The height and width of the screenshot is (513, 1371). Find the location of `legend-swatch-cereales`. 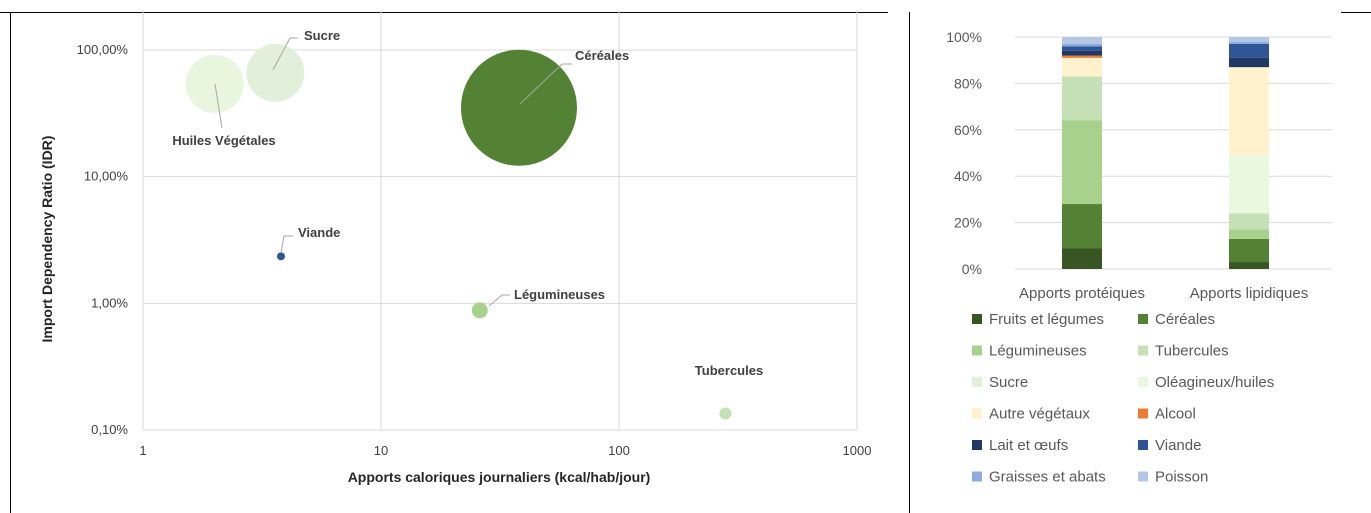

legend-swatch-cereales is located at coordinates (1143, 319).